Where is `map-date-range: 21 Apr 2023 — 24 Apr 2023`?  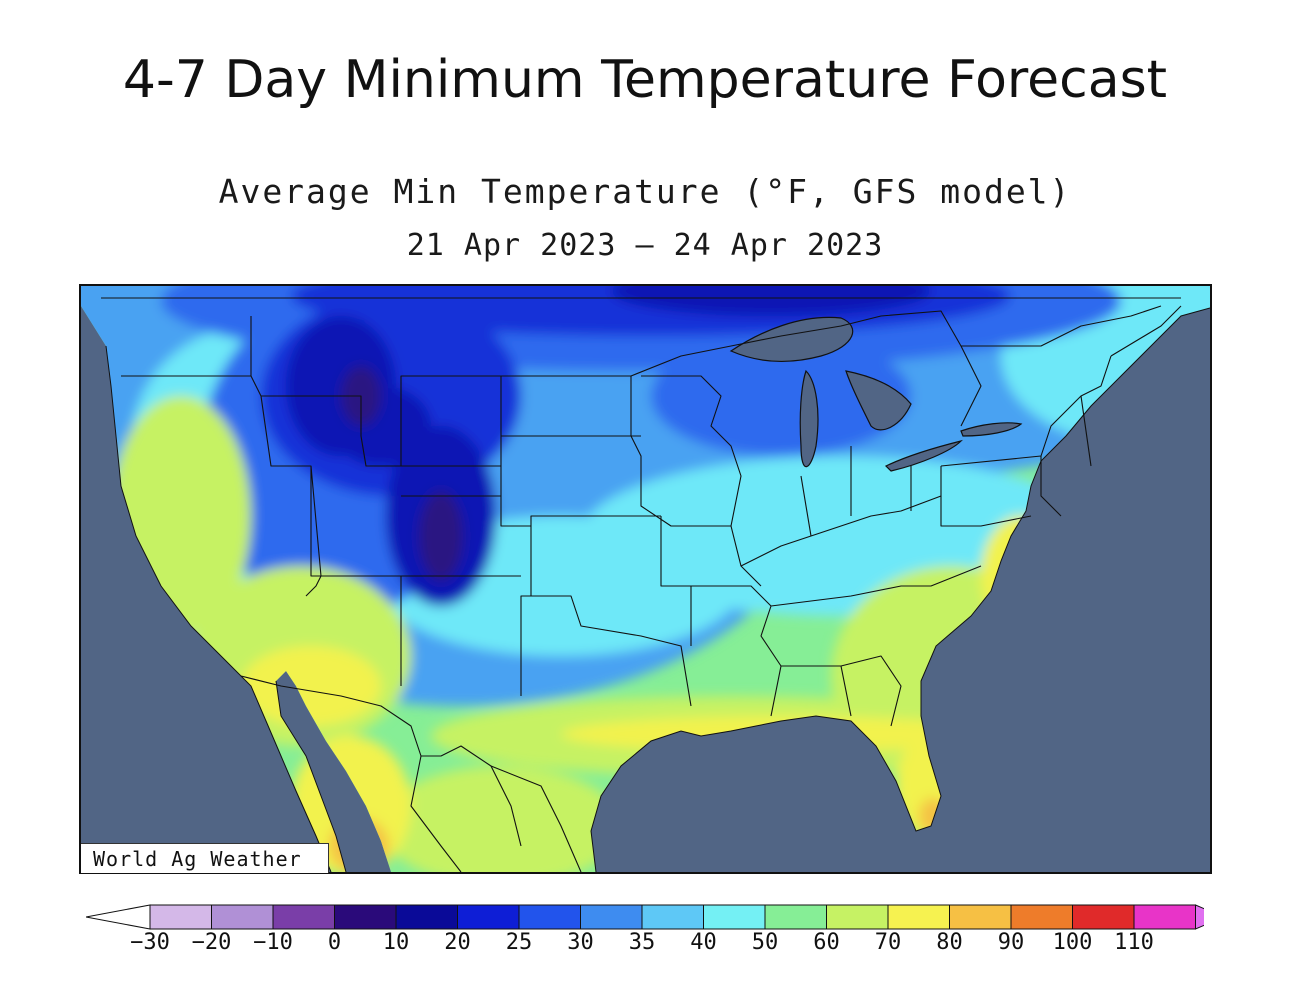
map-date-range: 21 Apr 2023 — 24 Apr 2023 is located at coordinates (645, 245).